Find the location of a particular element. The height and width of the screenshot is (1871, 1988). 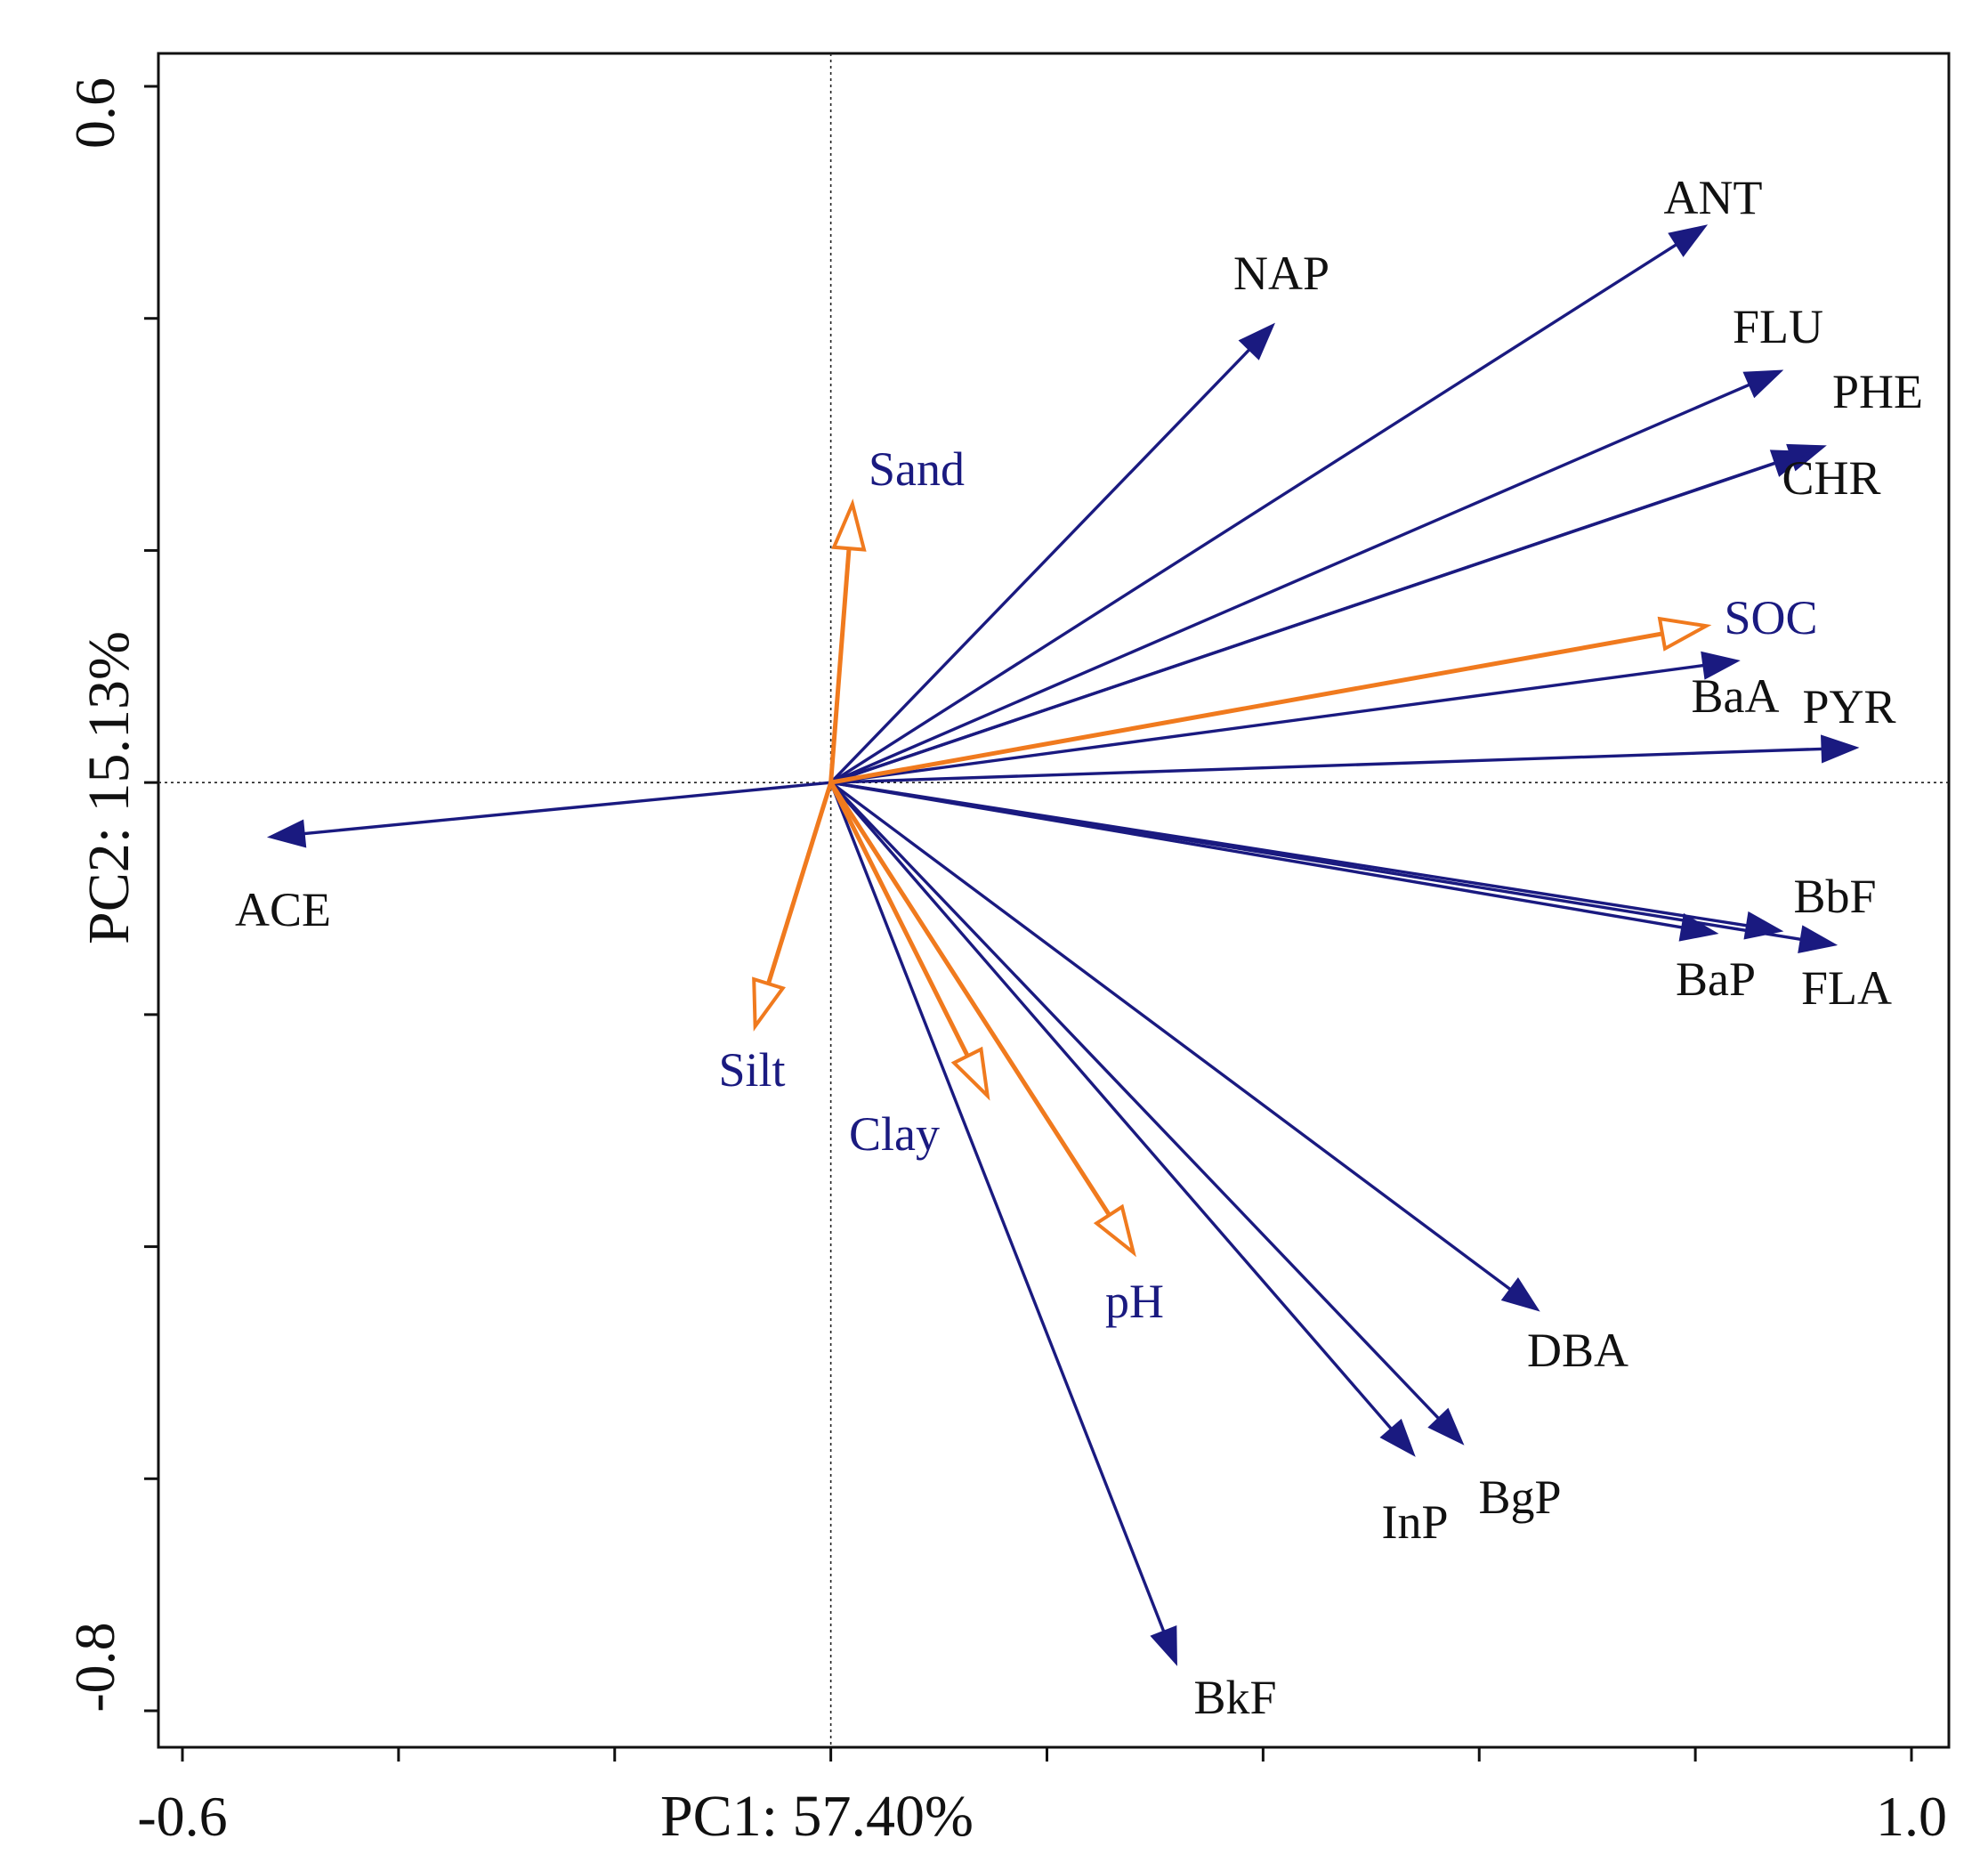

y-tick-label-min: -0.8 is located at coordinates (94, 1667).